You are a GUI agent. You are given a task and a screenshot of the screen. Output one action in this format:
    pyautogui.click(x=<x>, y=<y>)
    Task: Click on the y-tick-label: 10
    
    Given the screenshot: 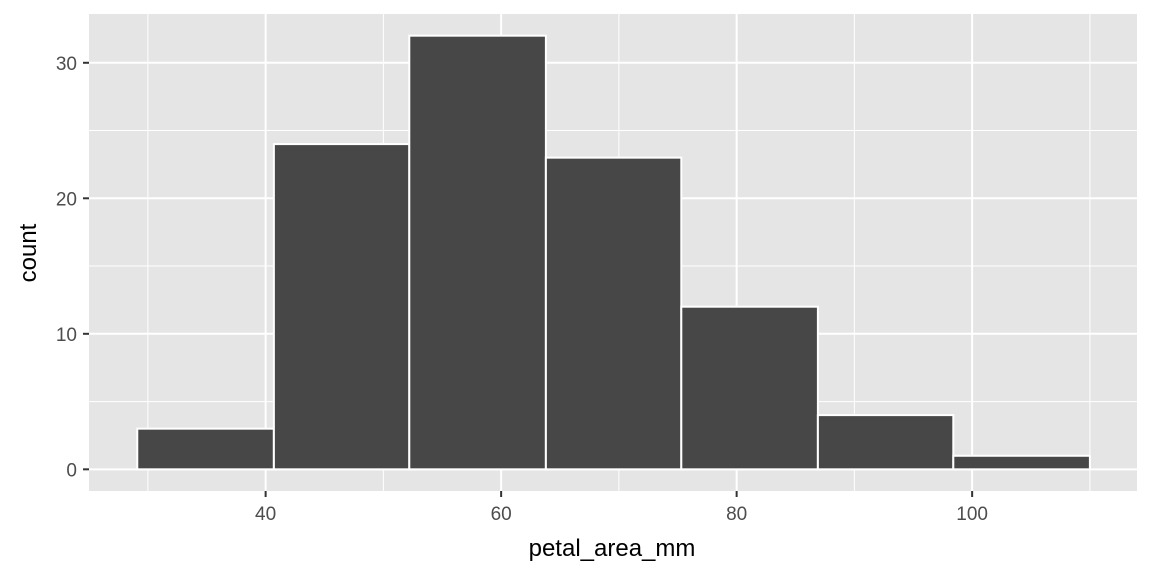 What is the action you would take?
    pyautogui.click(x=66, y=335)
    